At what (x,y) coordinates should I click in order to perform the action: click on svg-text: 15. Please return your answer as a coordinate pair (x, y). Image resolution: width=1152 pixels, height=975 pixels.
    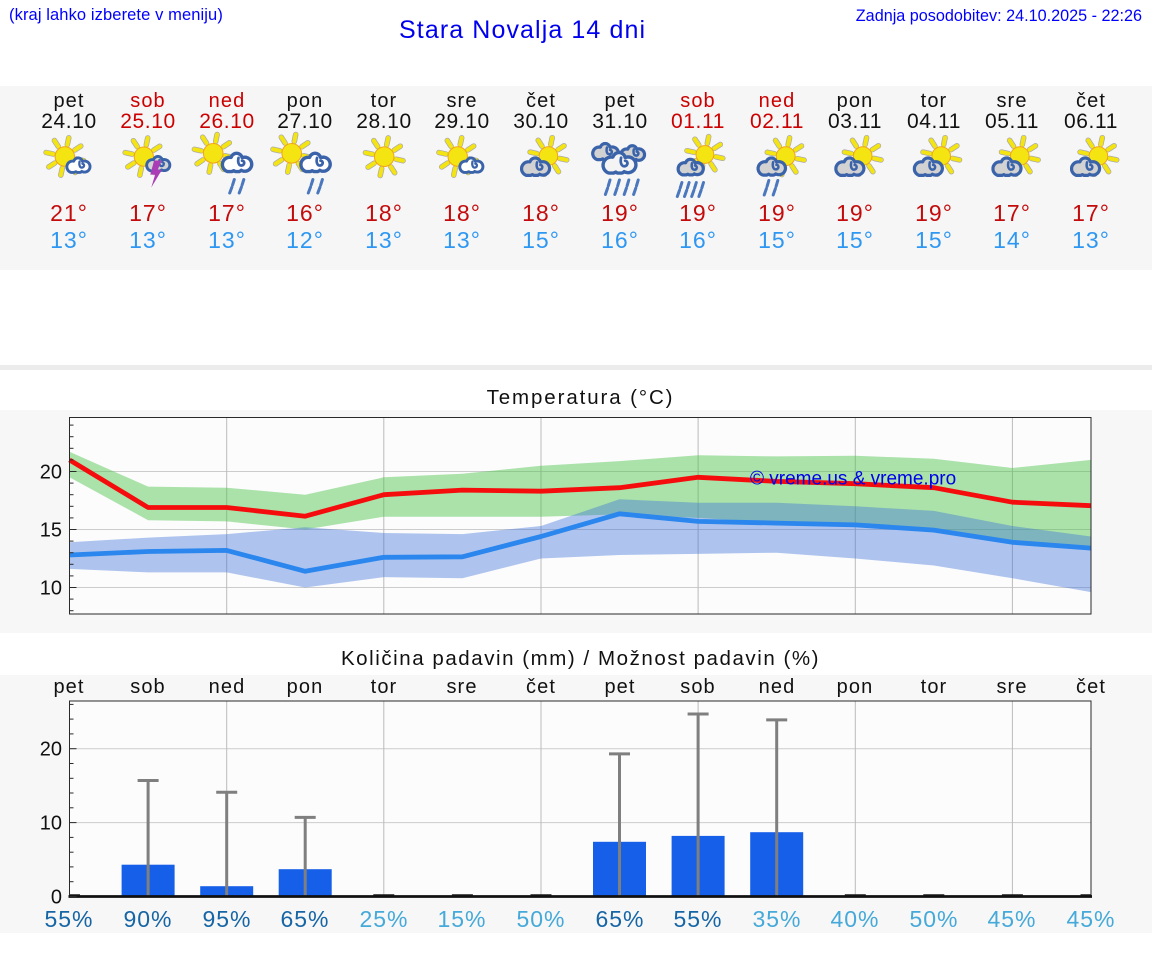
    Looking at the image, I should click on (51, 531).